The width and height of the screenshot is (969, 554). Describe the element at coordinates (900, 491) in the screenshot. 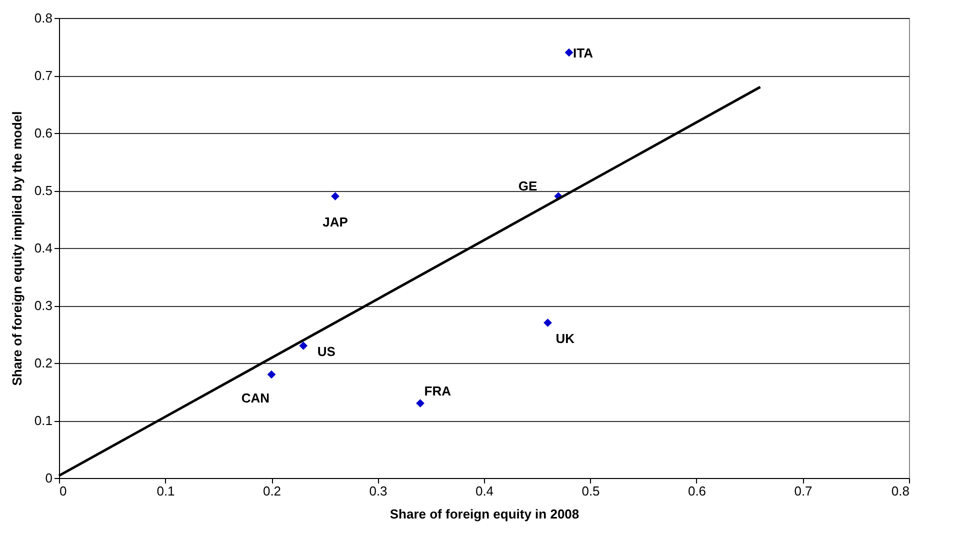

I see `x-tick-label: 0.8` at that location.